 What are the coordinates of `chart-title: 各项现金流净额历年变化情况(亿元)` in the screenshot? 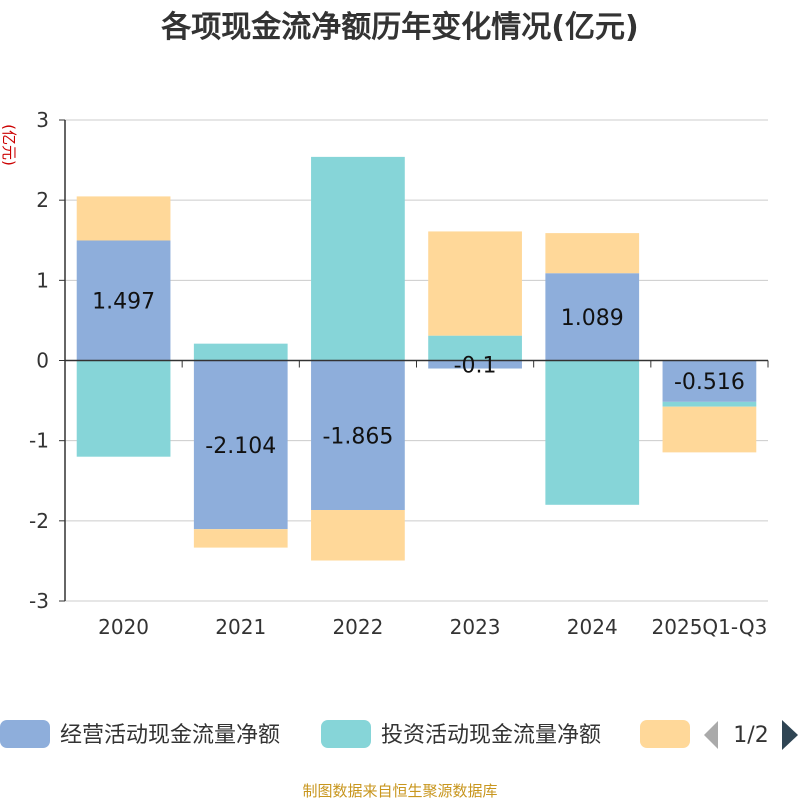 It's located at (399, 27).